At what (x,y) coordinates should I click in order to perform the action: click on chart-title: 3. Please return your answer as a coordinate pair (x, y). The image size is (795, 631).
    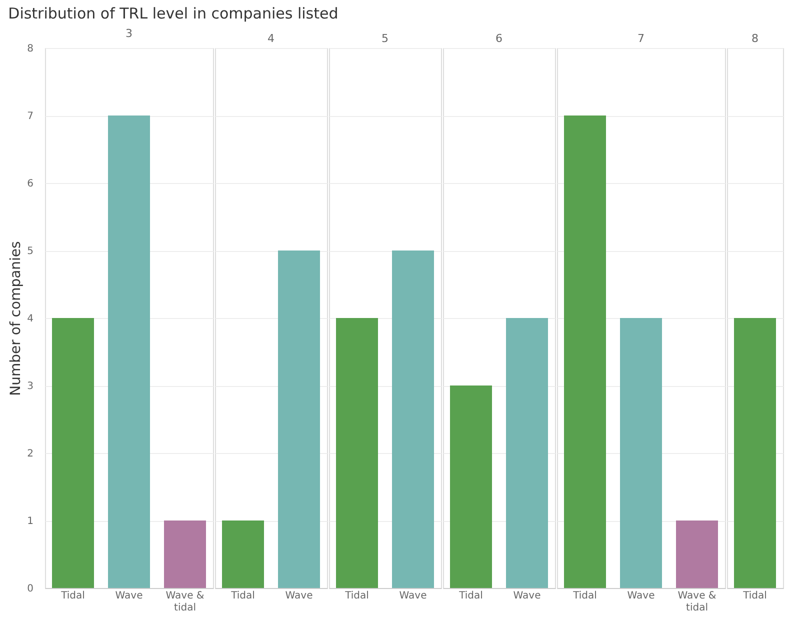
    Looking at the image, I should click on (129, 33).